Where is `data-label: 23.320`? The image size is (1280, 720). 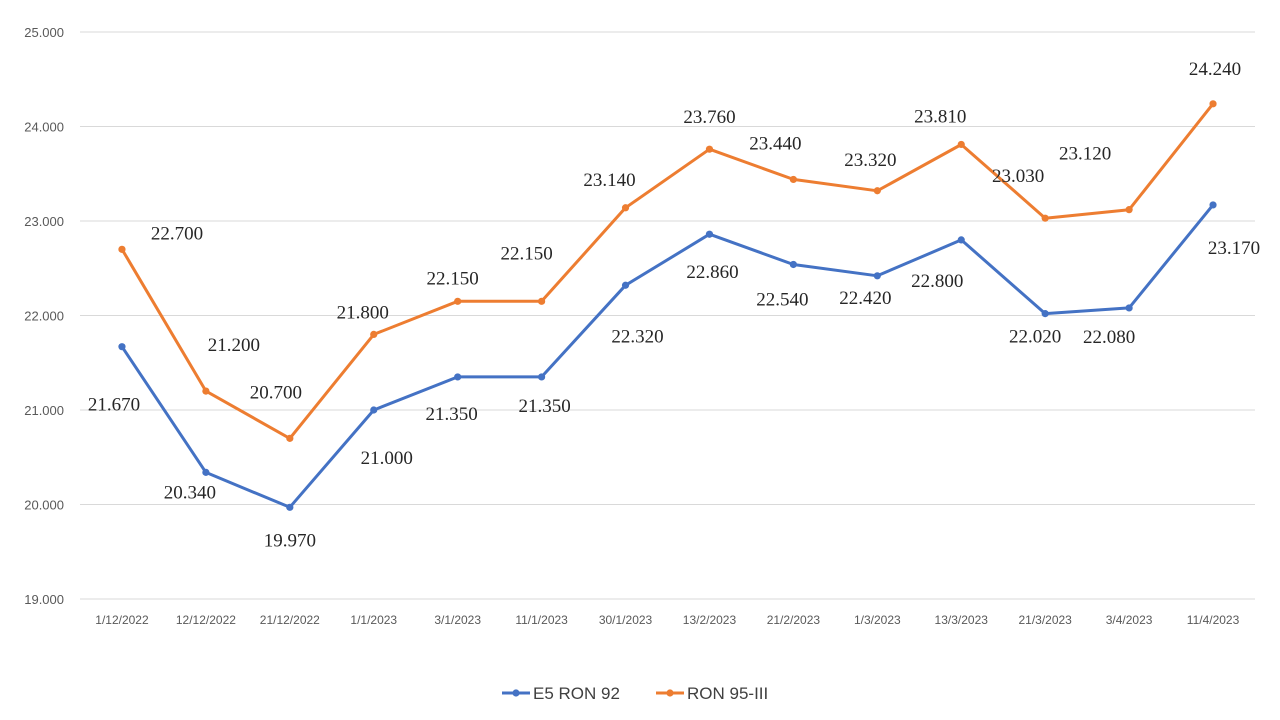 data-label: 23.320 is located at coordinates (870, 160).